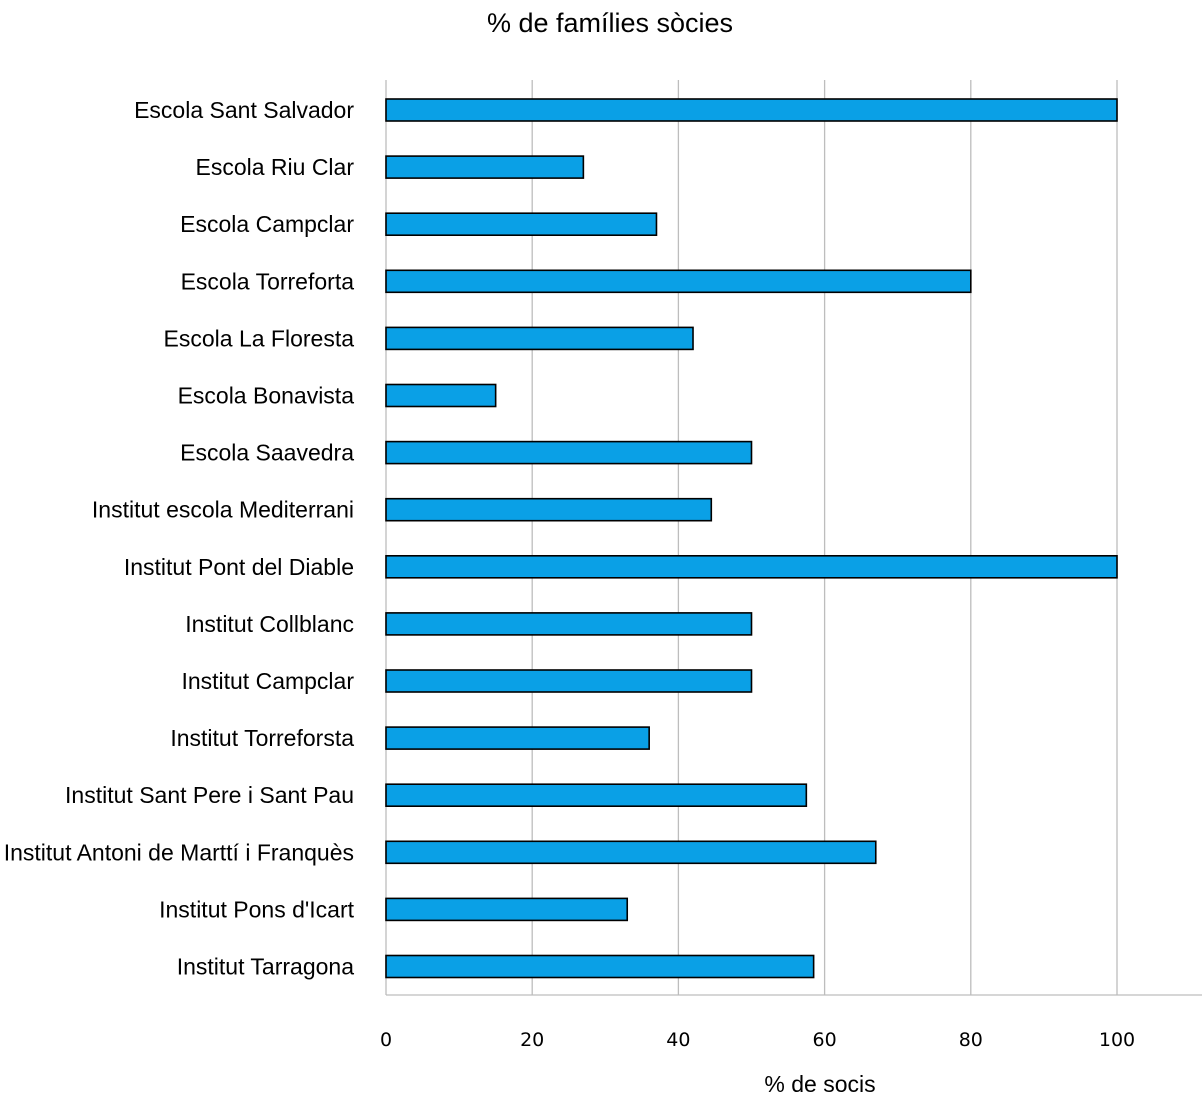 The image size is (1202, 1096). What do you see at coordinates (610, 23) in the screenshot?
I see `chart-title: % de famílies sòcies` at bounding box center [610, 23].